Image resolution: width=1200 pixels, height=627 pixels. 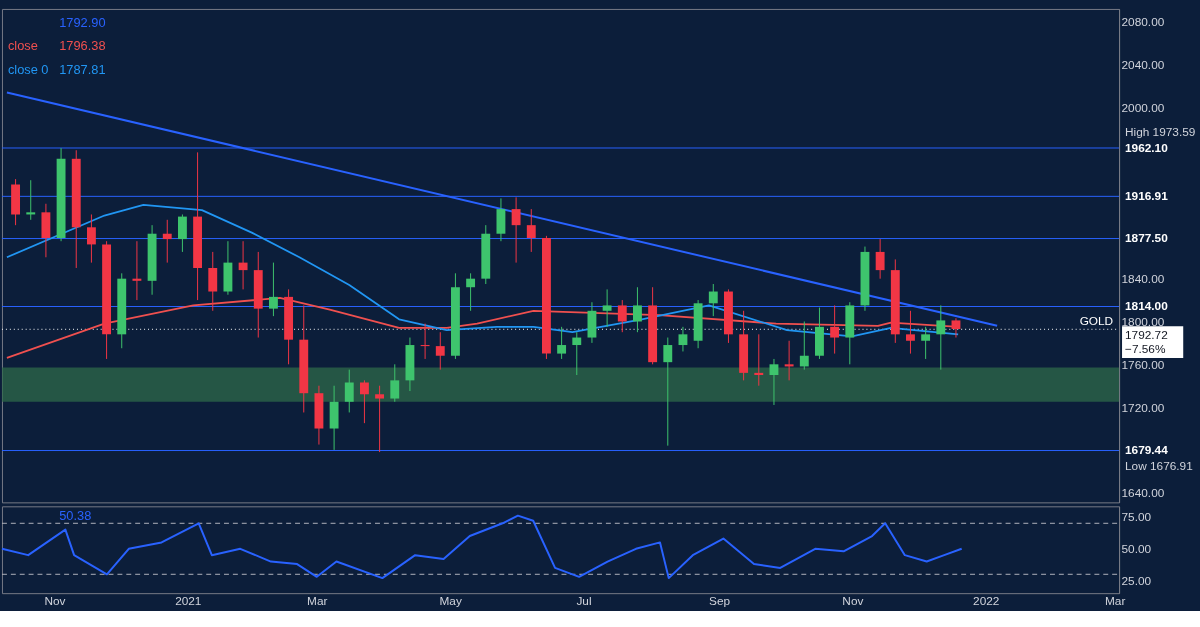 I want to click on x-tick-label: May, so click(x=450, y=600).